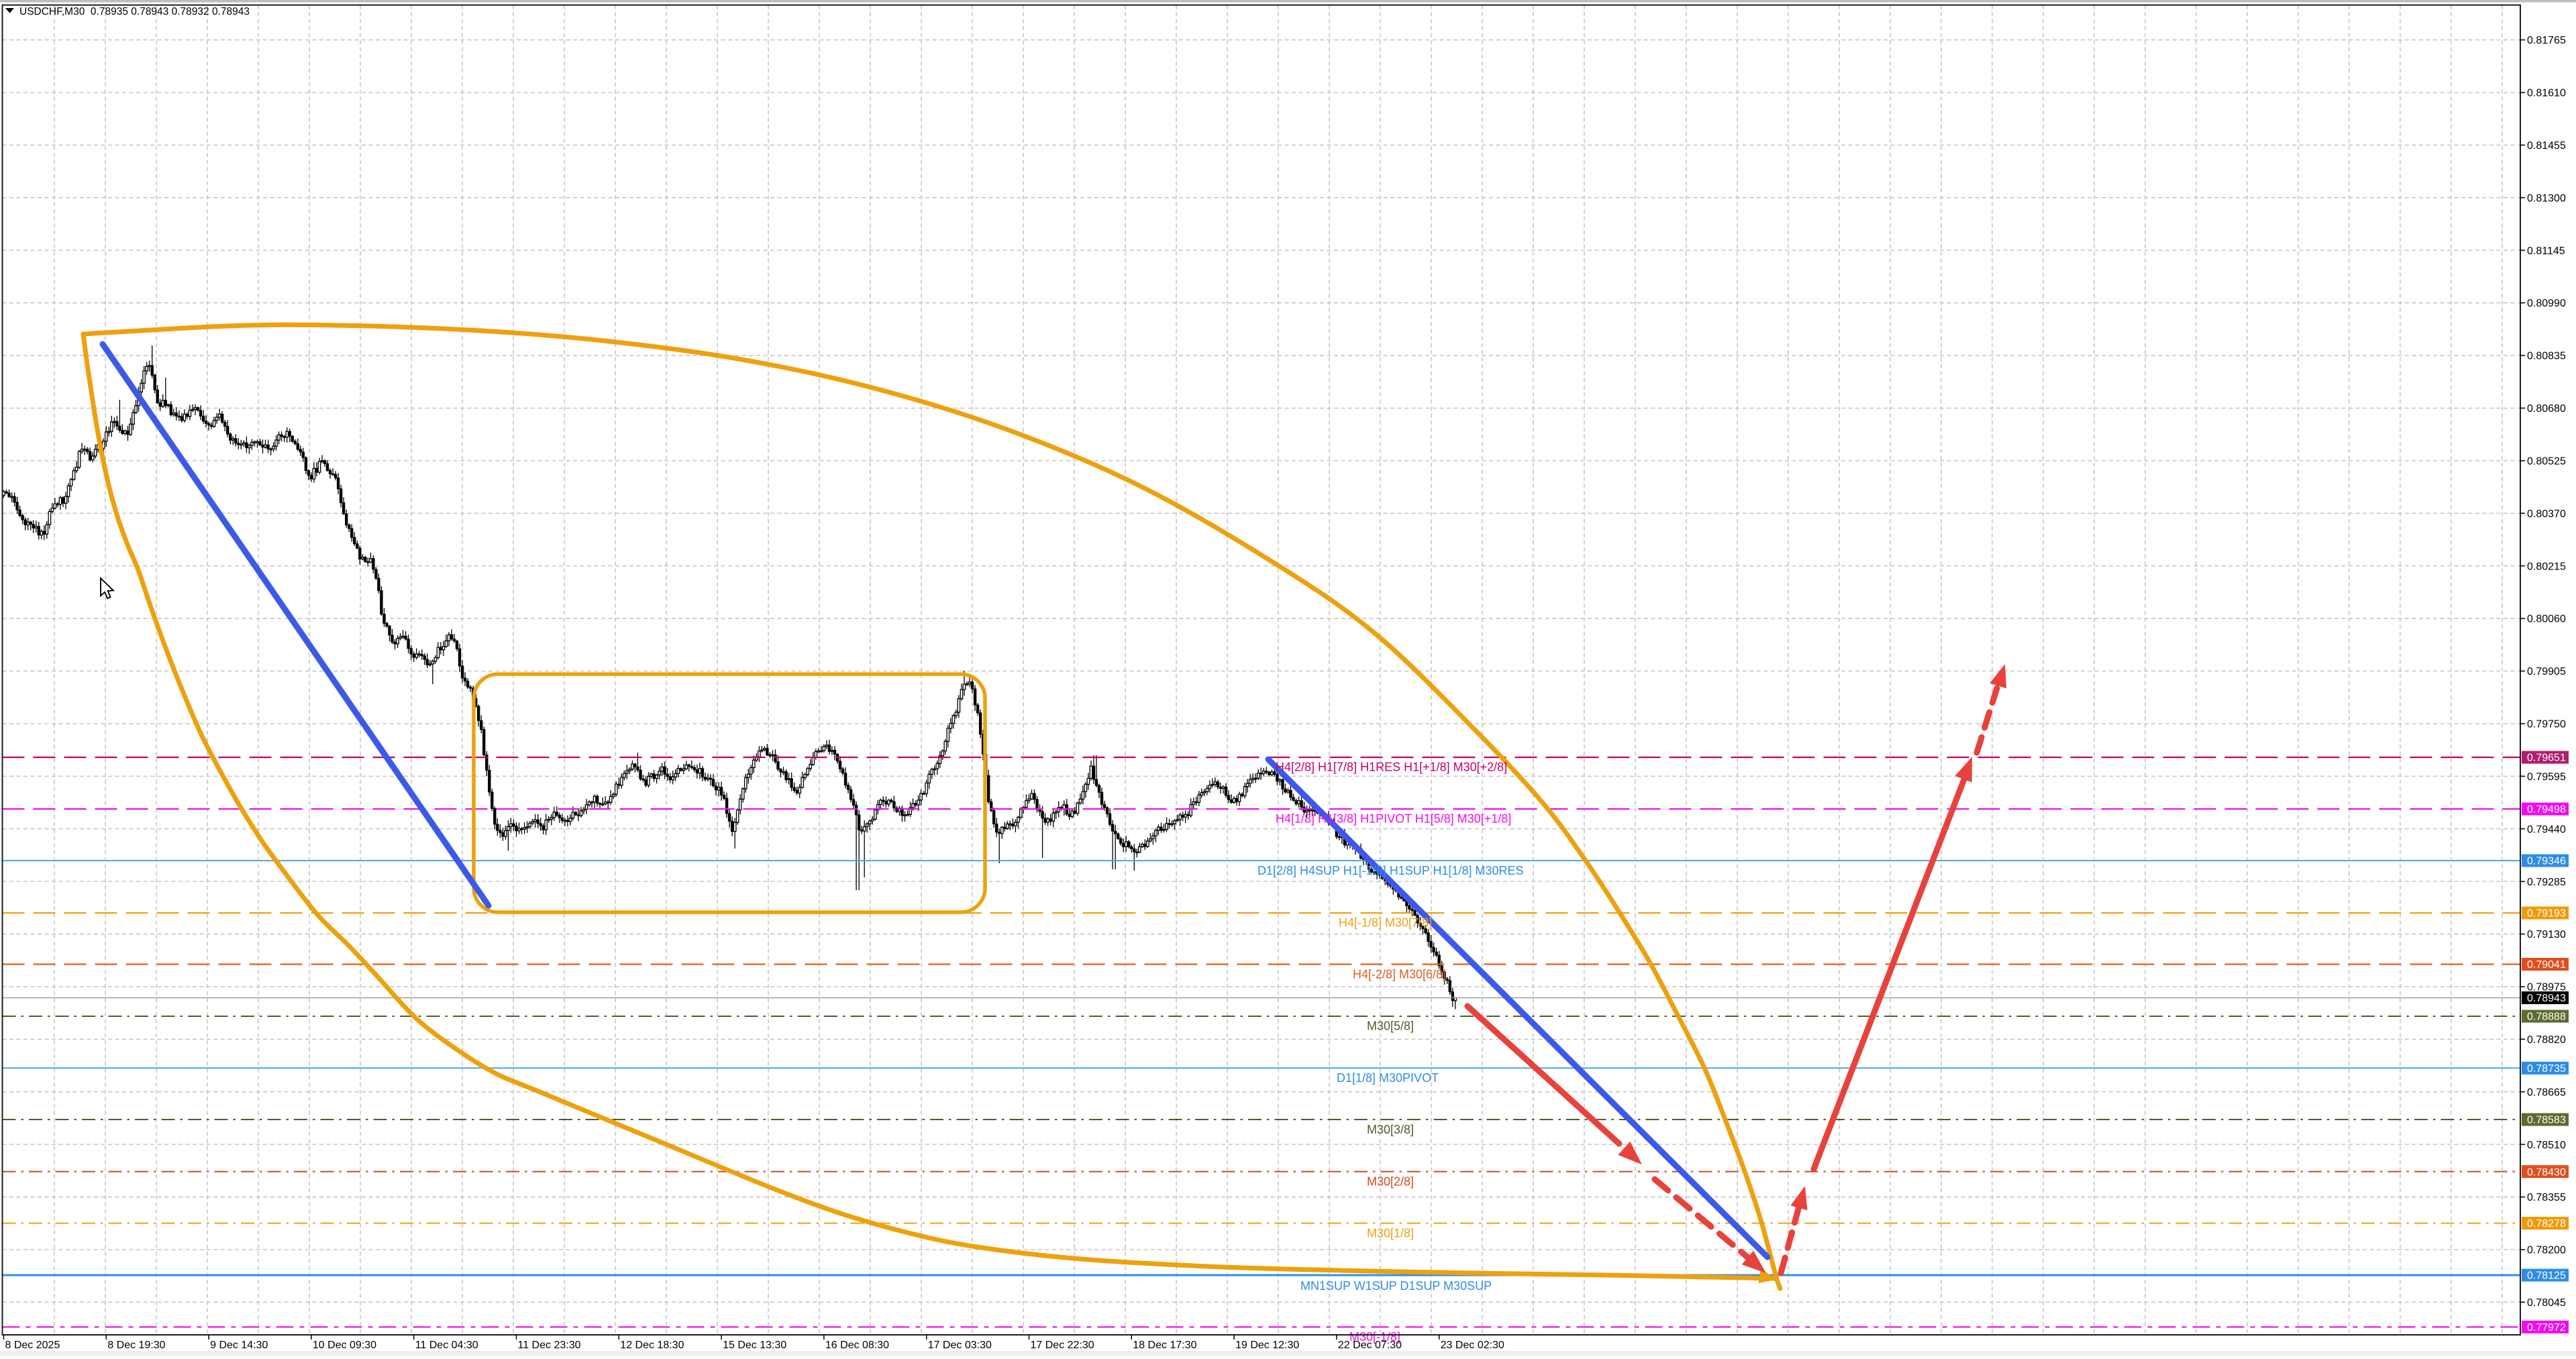 This screenshot has width=2576, height=1359. Describe the element at coordinates (32, 1345) in the screenshot. I see `svg-text: 8 Dec 2025` at that location.